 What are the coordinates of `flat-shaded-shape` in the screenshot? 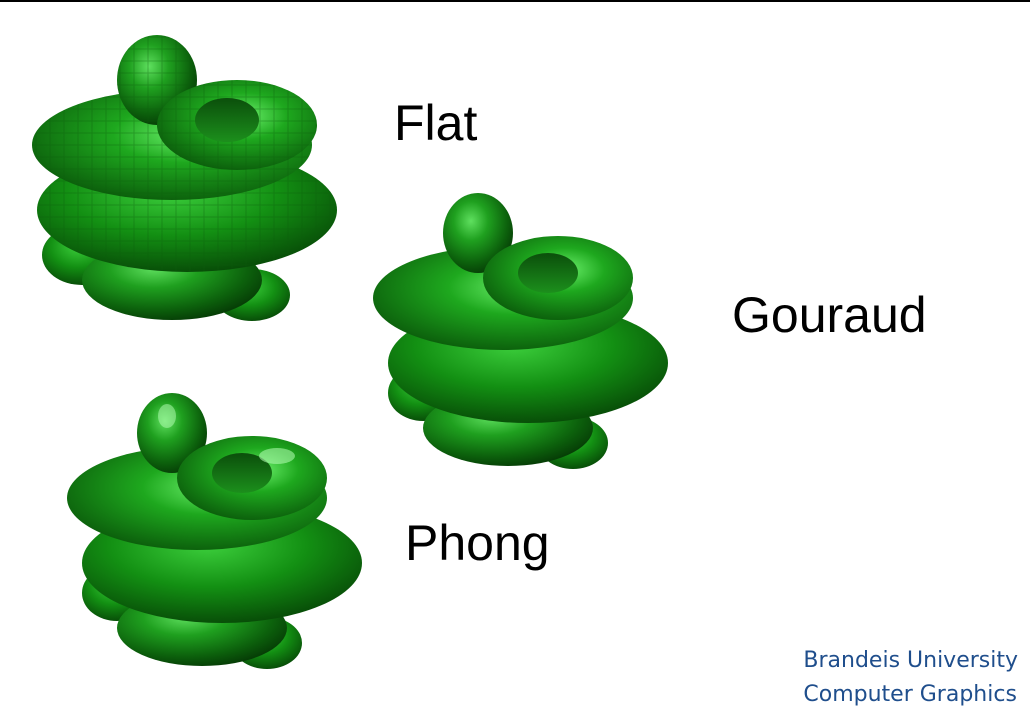 It's located at (184, 178).